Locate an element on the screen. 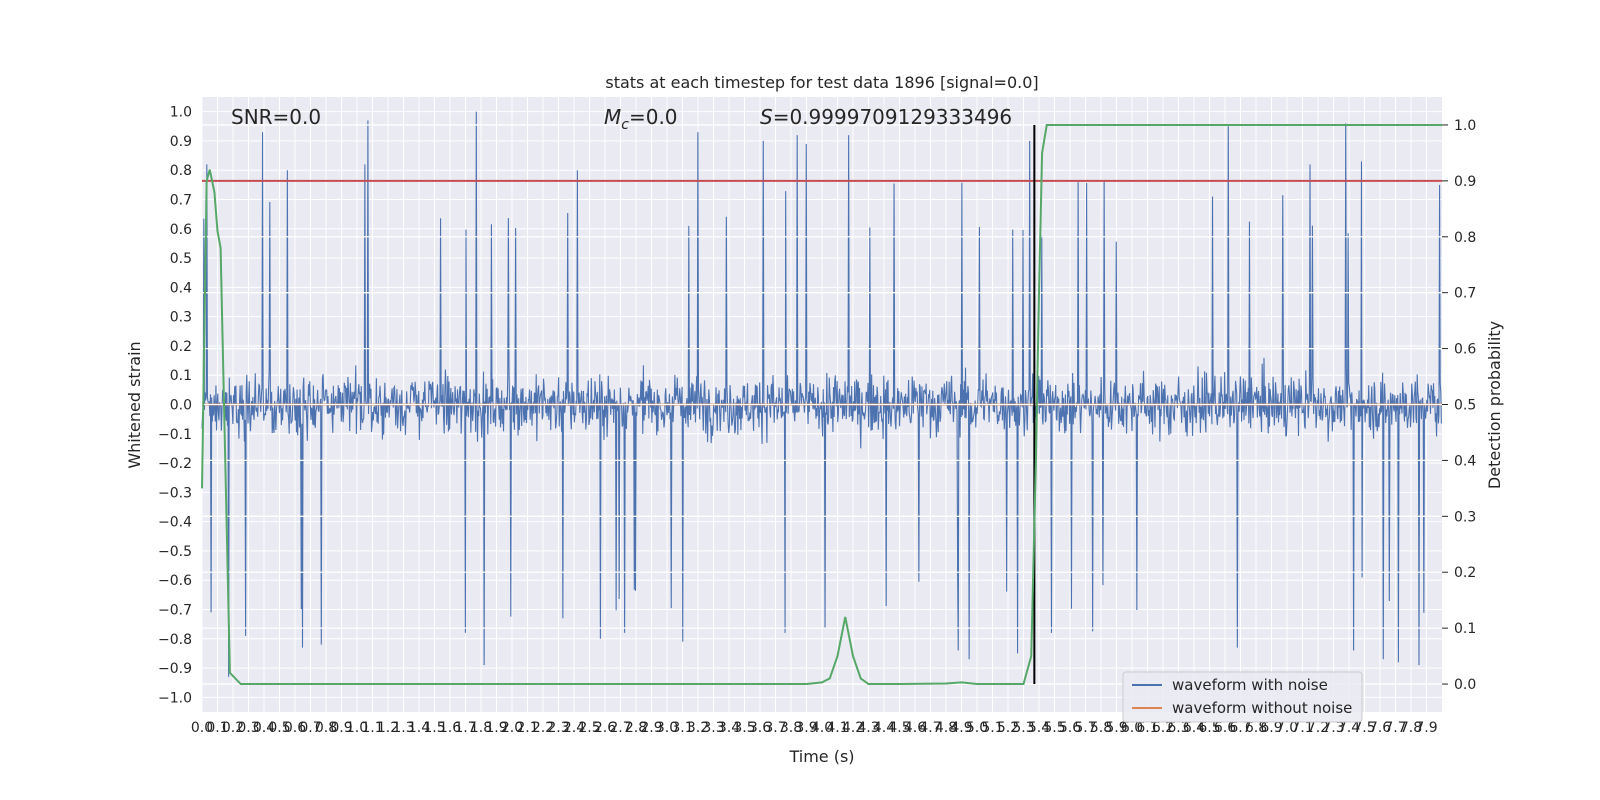 The height and width of the screenshot is (800, 1600). y-tick-label: −0.6 is located at coordinates (175, 581).